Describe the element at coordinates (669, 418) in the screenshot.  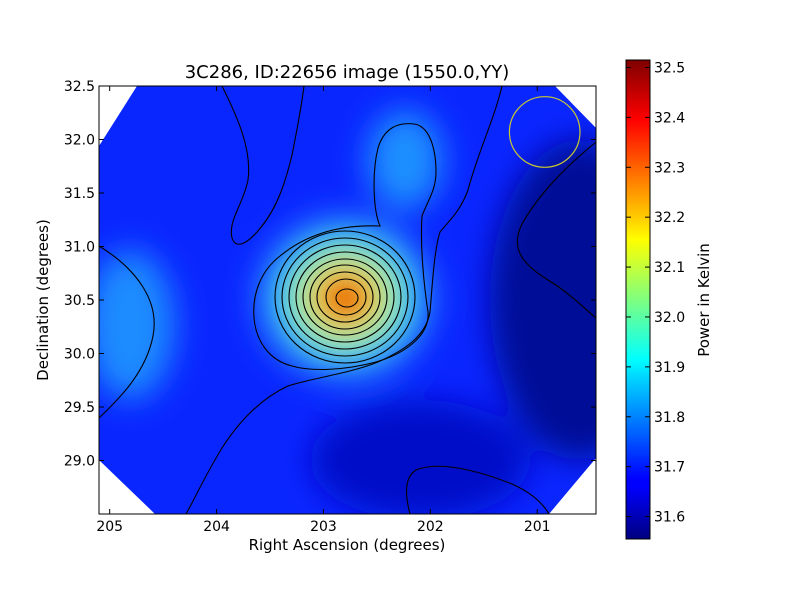
I see `colorbar-tick-label: 31.8` at that location.